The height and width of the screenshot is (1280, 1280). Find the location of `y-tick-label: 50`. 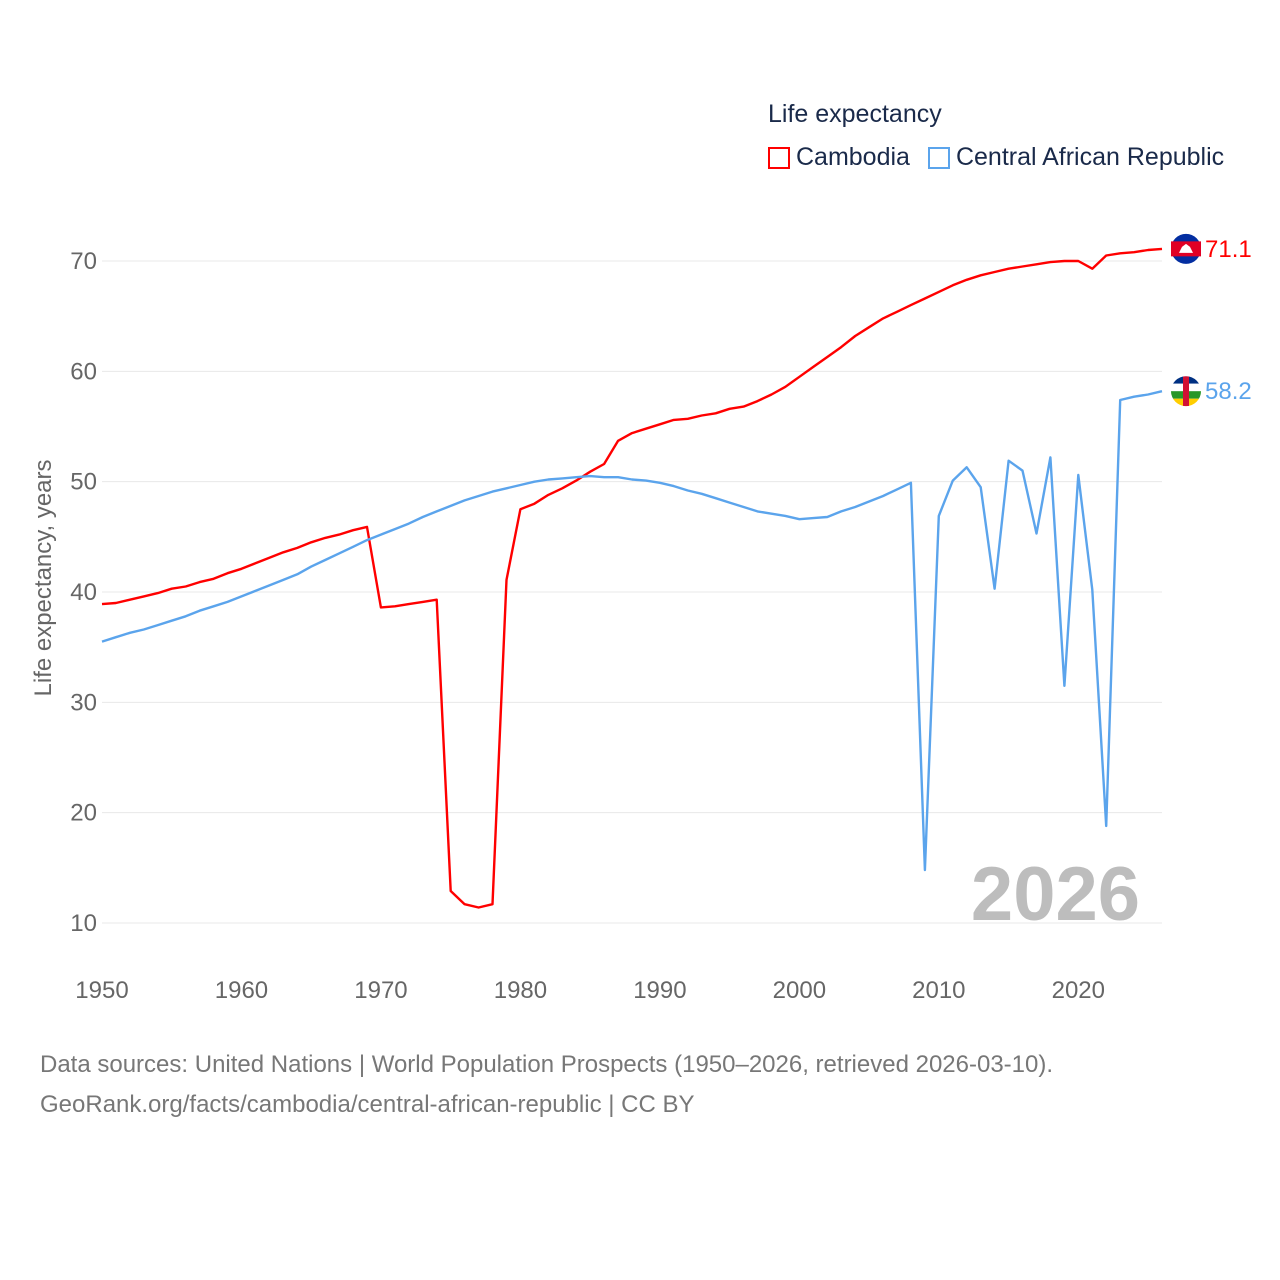

y-tick-label: 50 is located at coordinates (83, 482).